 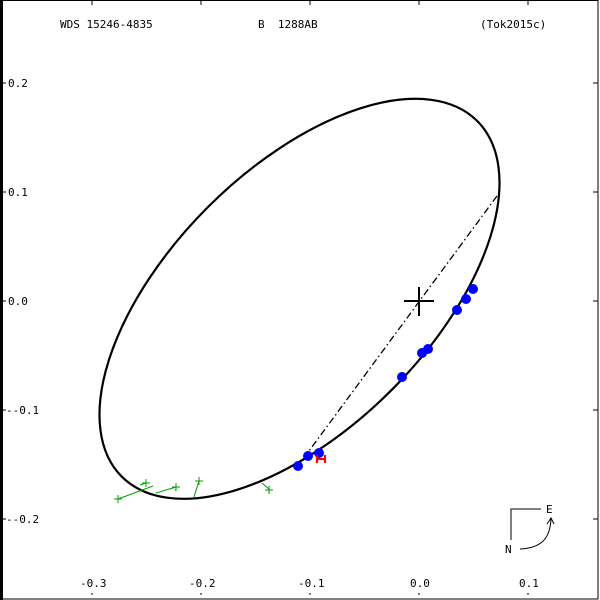 What do you see at coordinates (288, 24) in the screenshot?
I see `discoverer-label: B 1288AB` at bounding box center [288, 24].